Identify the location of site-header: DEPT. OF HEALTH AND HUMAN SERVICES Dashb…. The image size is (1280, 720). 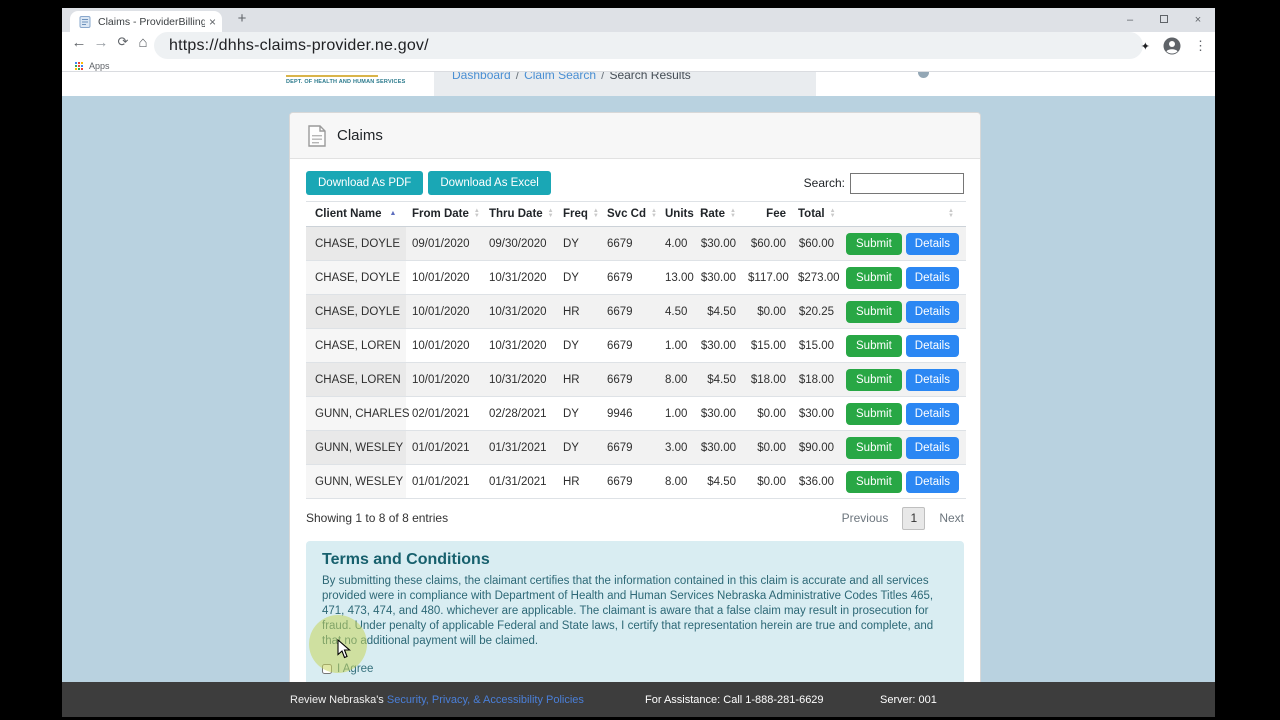
(638, 84).